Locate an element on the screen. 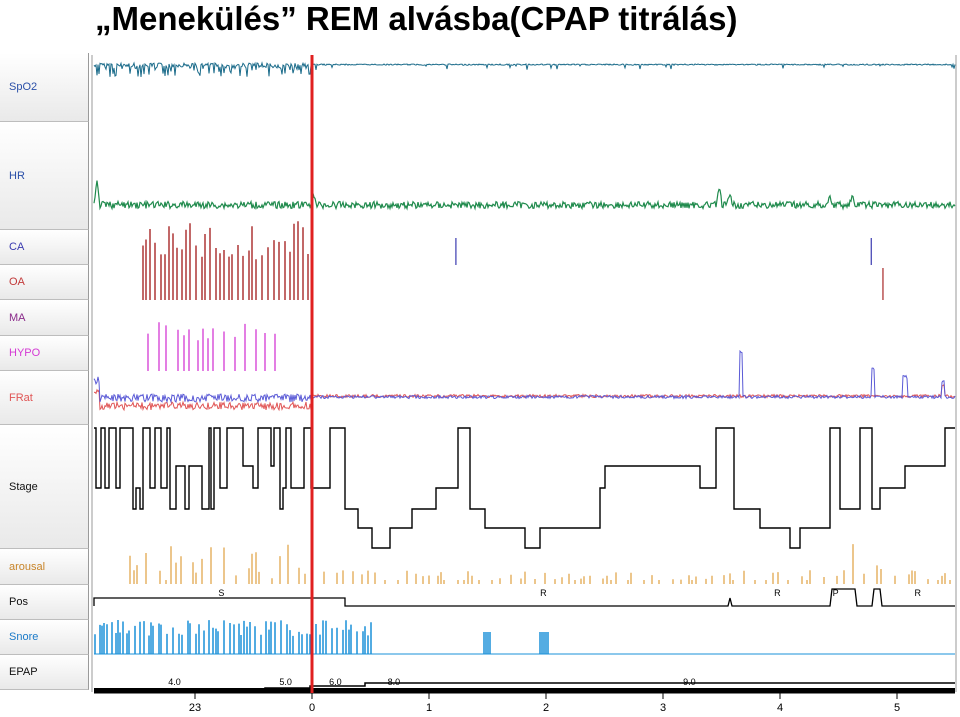 The image size is (960, 717). lane-label-pos: Pos is located at coordinates (44, 602).